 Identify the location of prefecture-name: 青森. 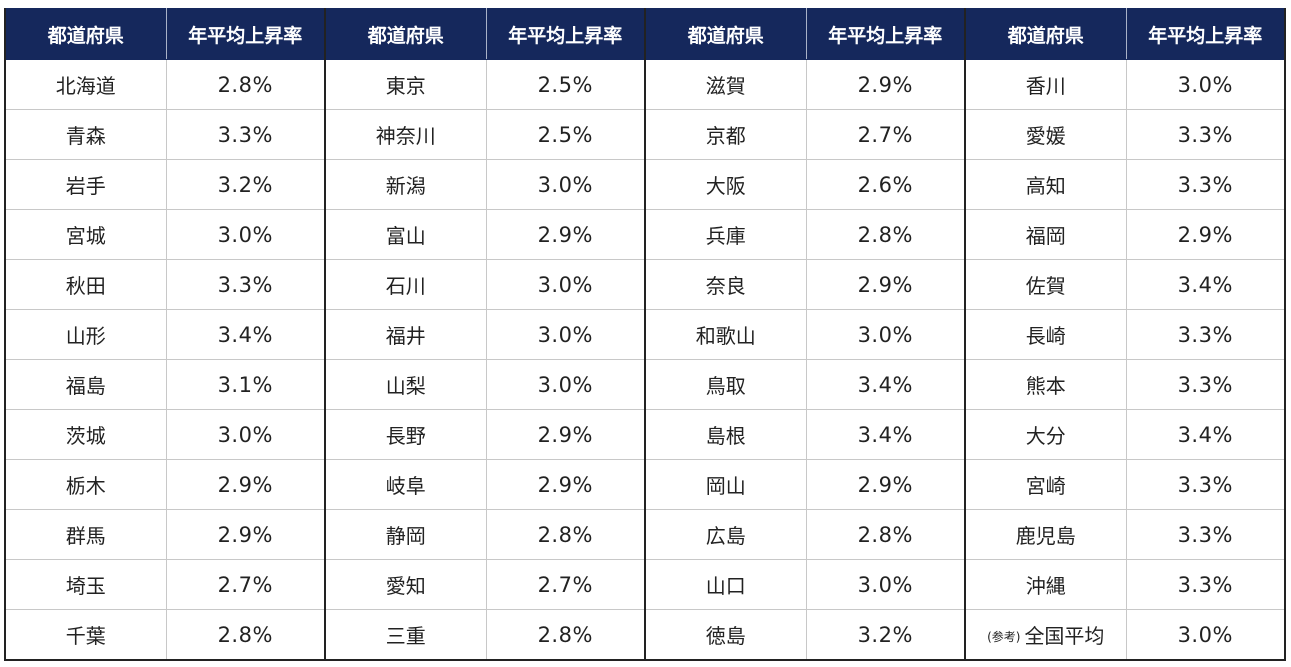
(85, 136).